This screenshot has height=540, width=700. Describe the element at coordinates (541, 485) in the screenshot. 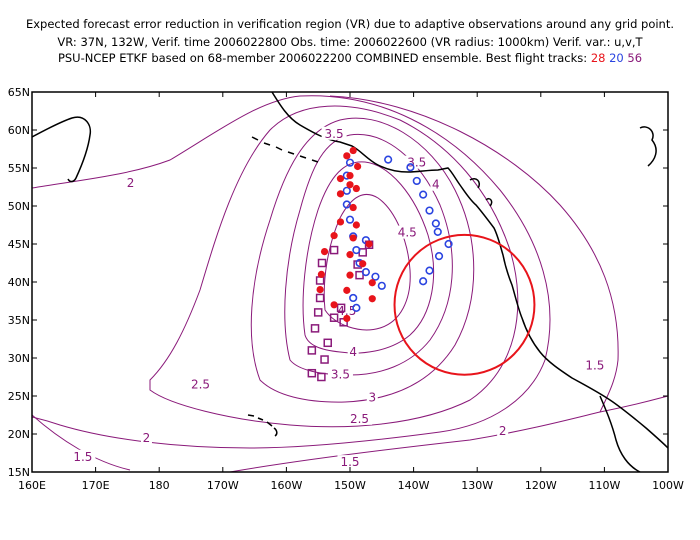

I see `x-tick-label: 120W` at that location.